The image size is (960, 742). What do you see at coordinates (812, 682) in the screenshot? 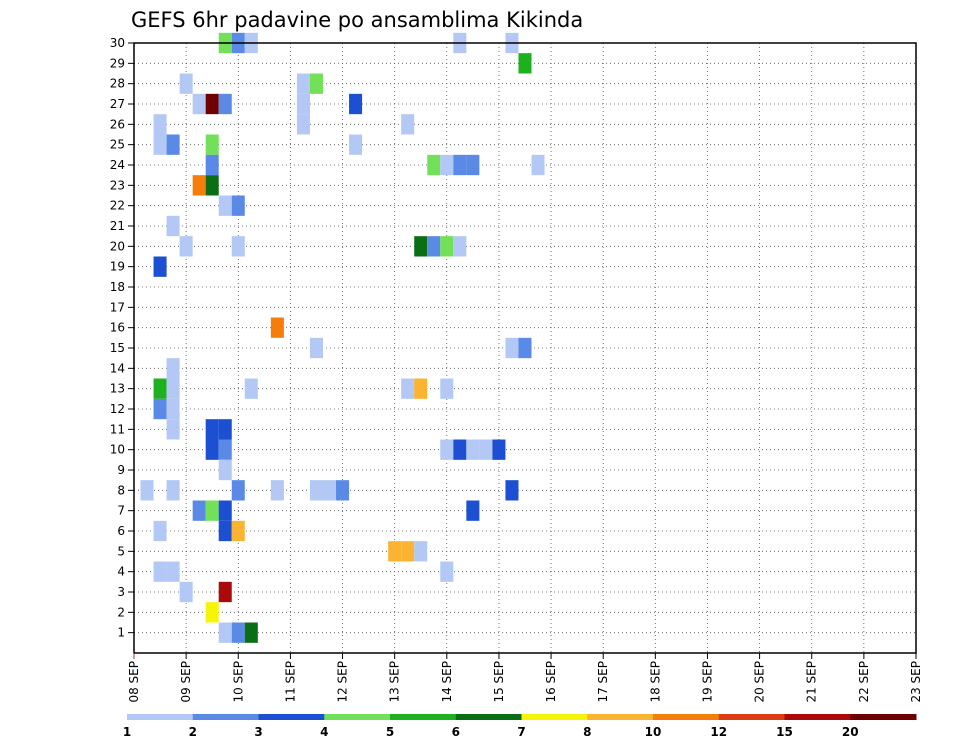
I see `x-tick-label: 21 SEP` at bounding box center [812, 682].